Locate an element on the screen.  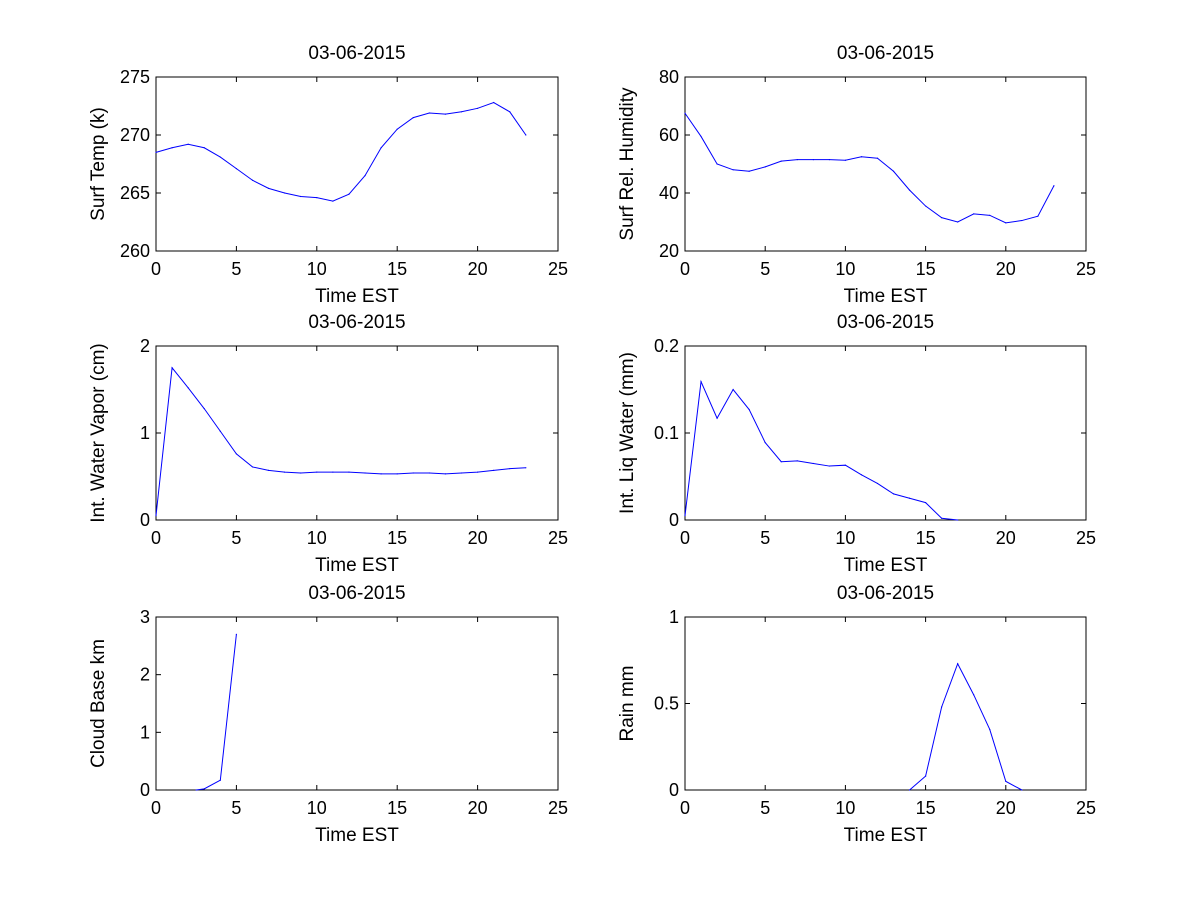
subplot-6: 0 5 10 15 20 25 0 0.5 1 03-06-2015 Time EST Rain mm is located at coordinates (856, 714).